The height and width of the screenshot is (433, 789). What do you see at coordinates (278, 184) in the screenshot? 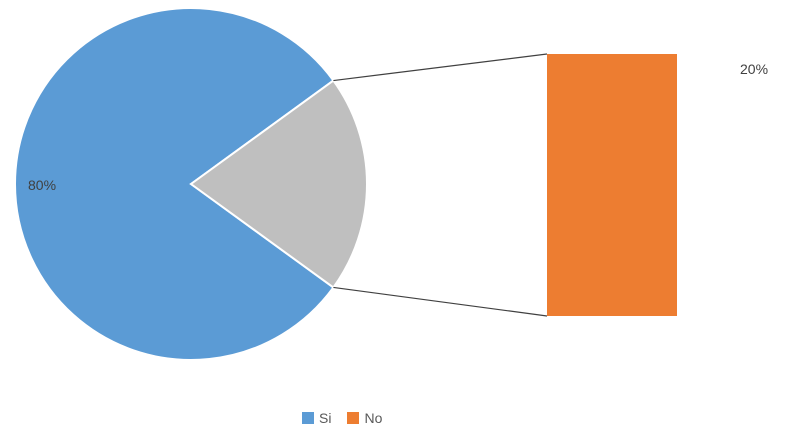
I see `pie-slice-other` at bounding box center [278, 184].